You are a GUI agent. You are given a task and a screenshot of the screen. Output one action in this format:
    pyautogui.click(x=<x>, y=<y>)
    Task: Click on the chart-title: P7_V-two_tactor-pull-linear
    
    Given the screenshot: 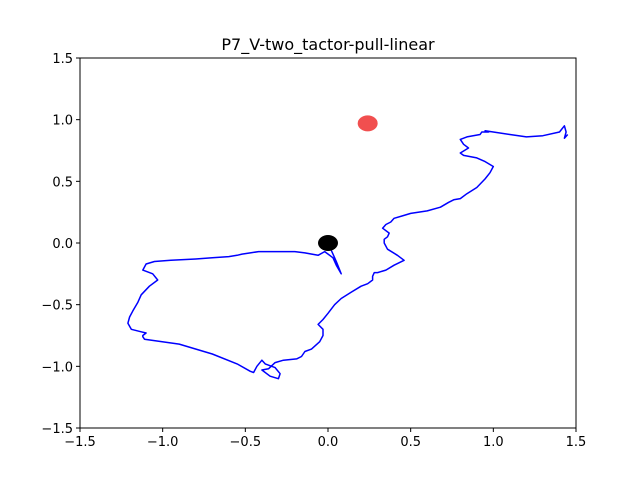 What is the action you would take?
    pyautogui.click(x=328, y=45)
    